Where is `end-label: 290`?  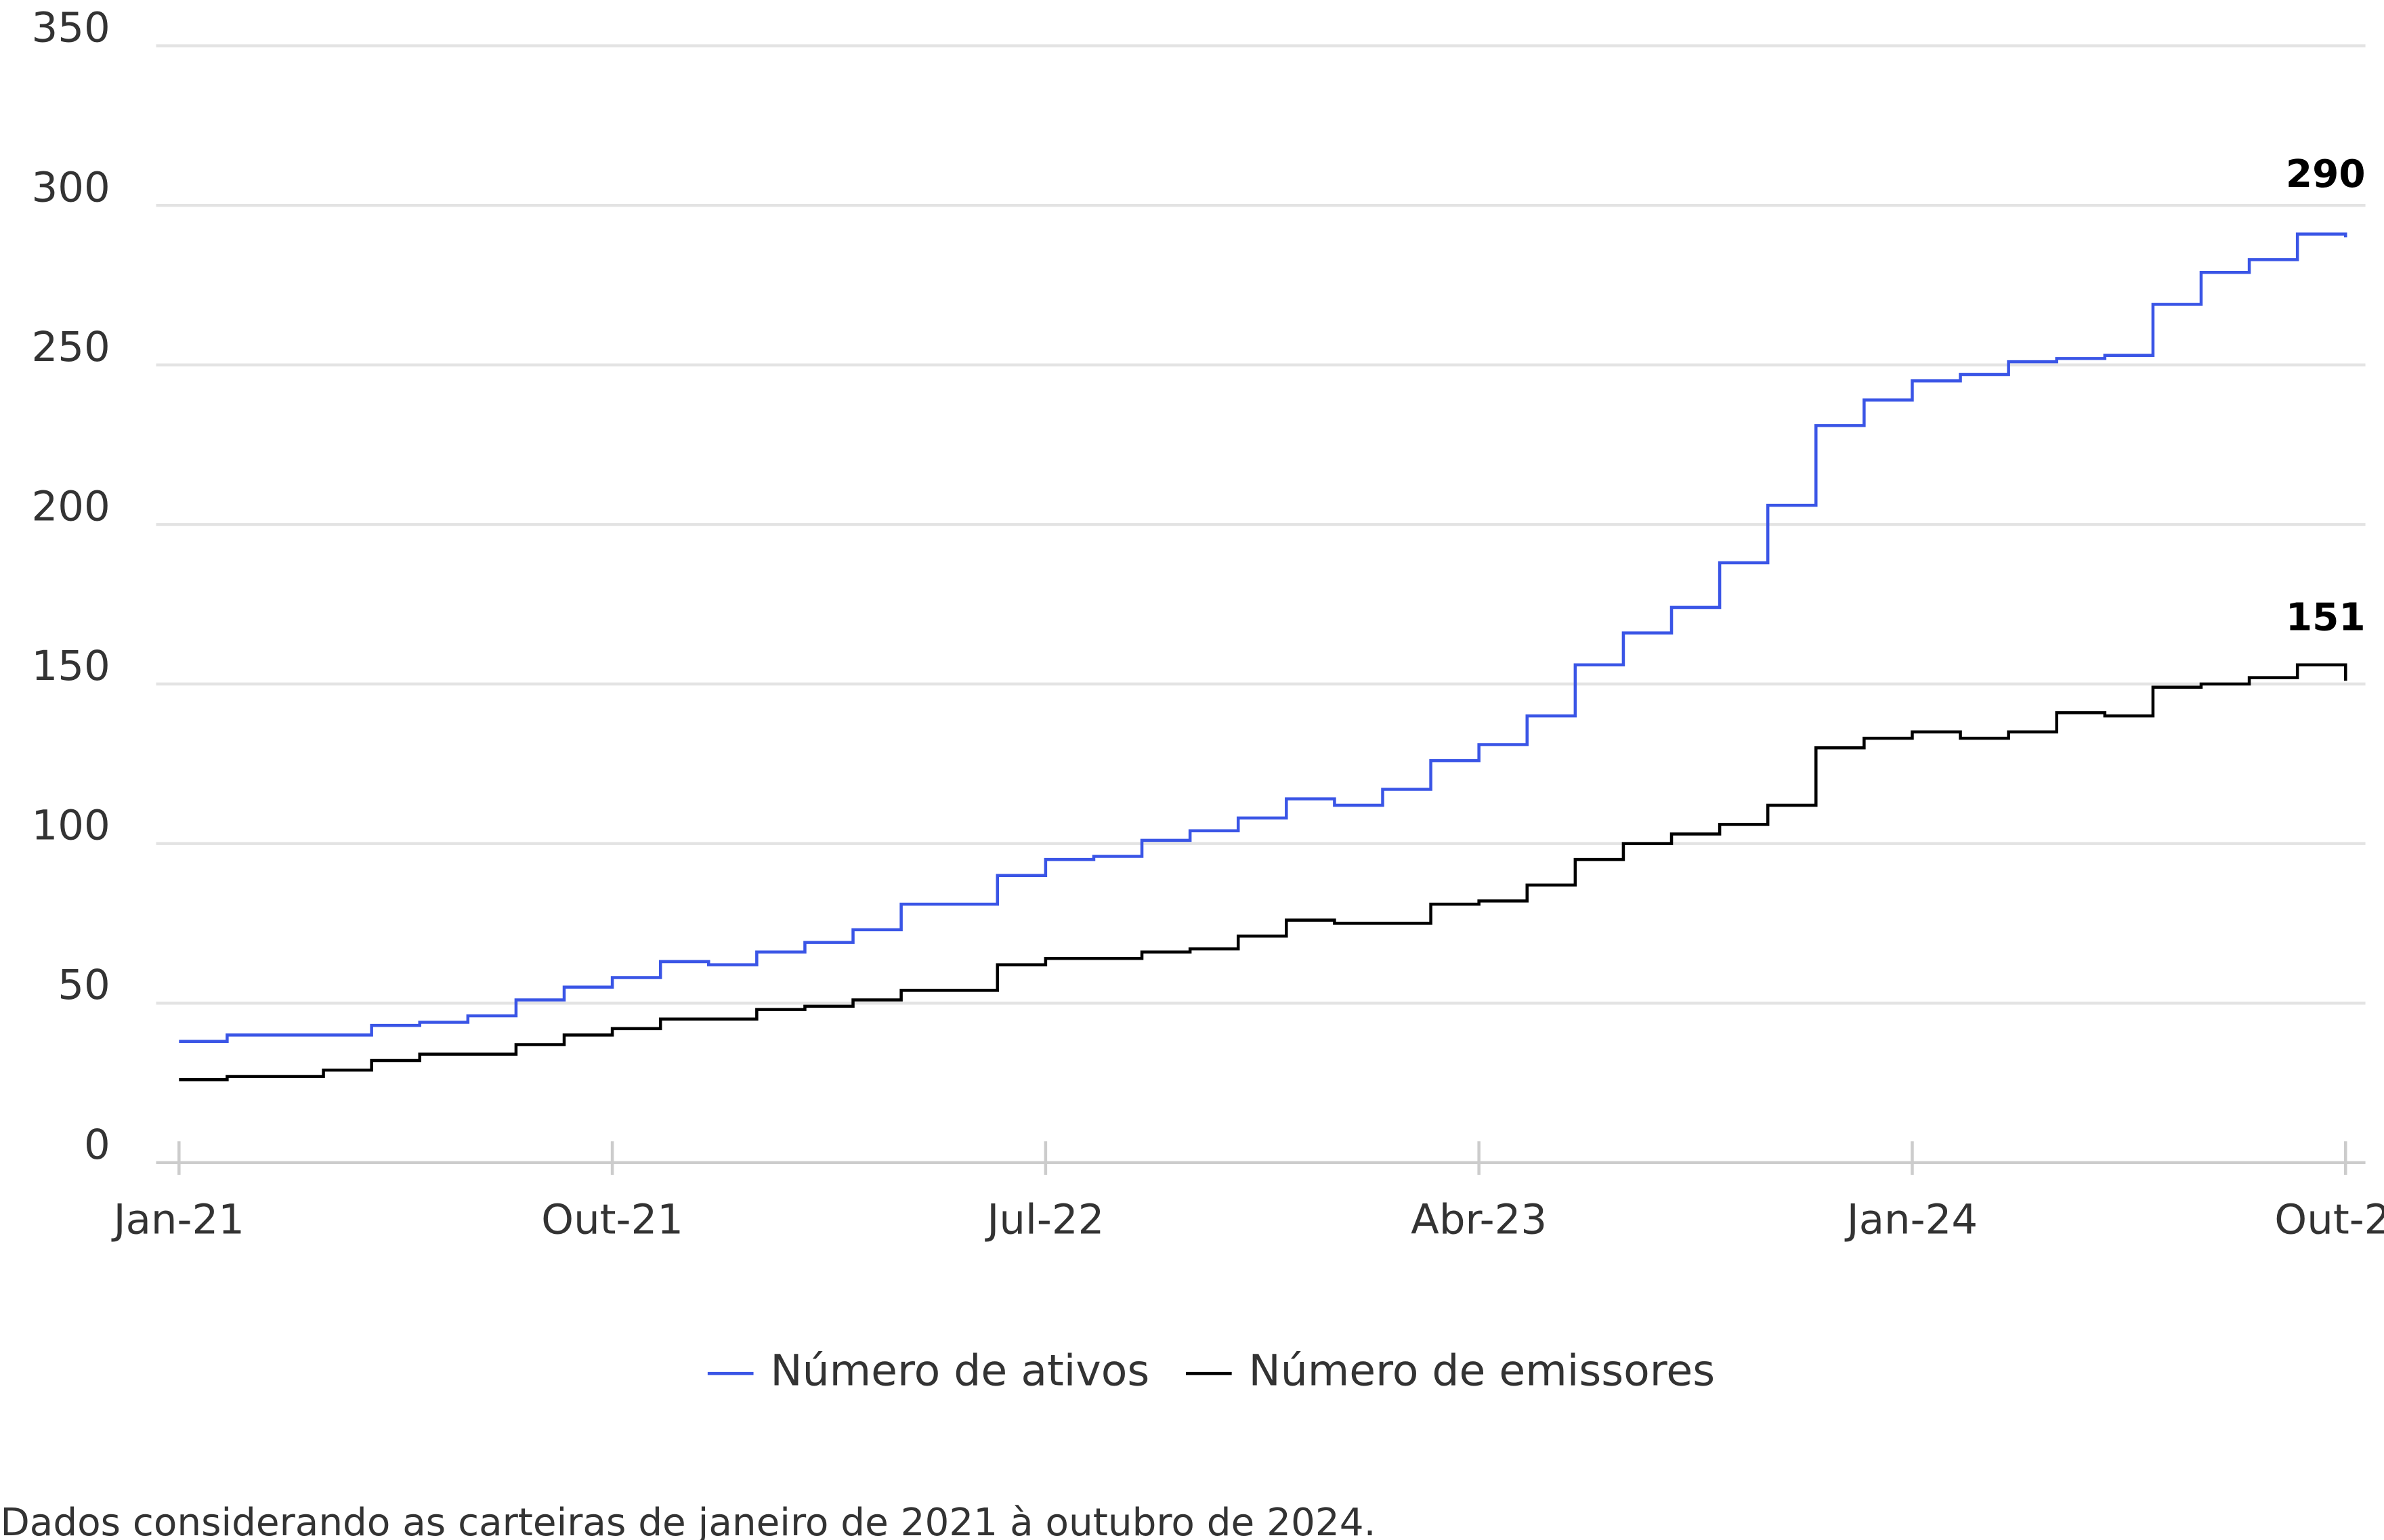 end-label: 290 is located at coordinates (2326, 174).